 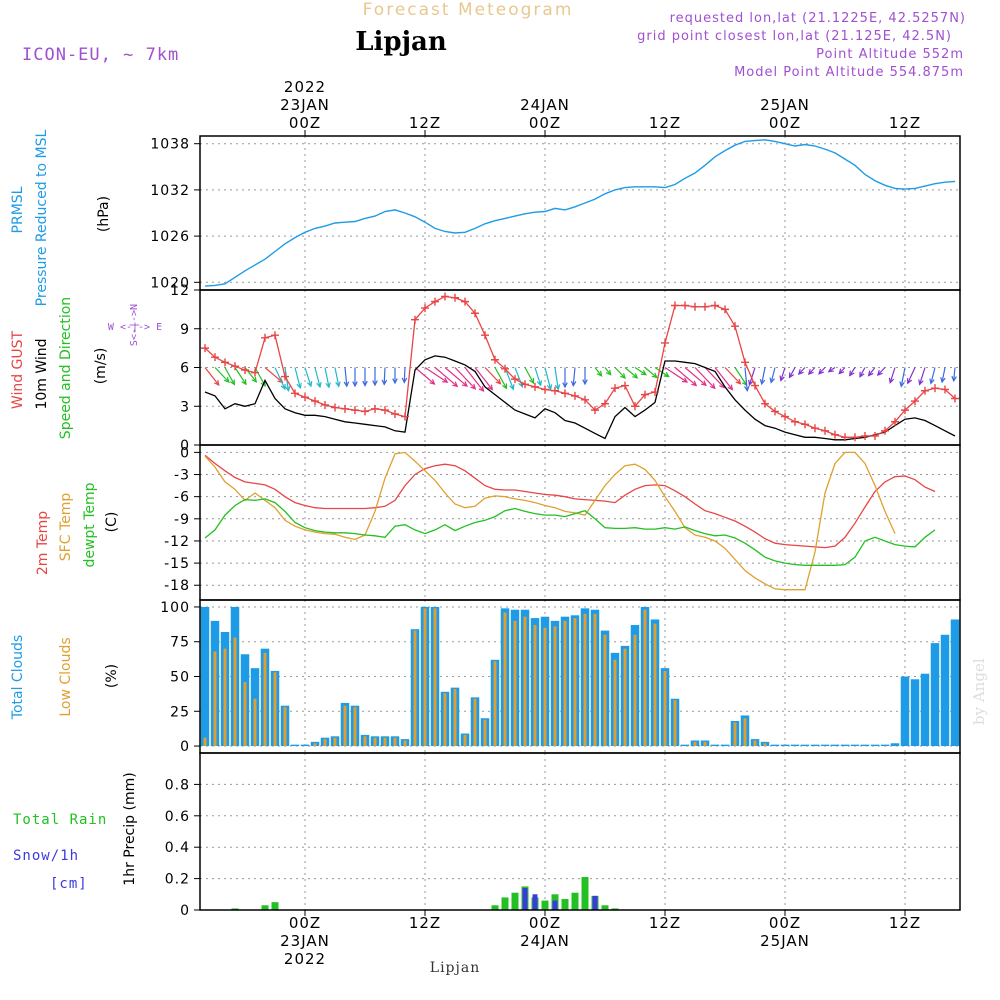 What do you see at coordinates (425, 123) in the screenshot?
I see `top-time-label: 12Z` at bounding box center [425, 123].